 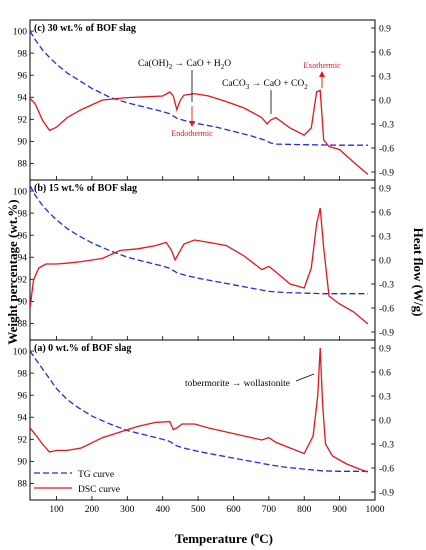 I want to click on x-tick-label: 100, so click(x=56, y=510).